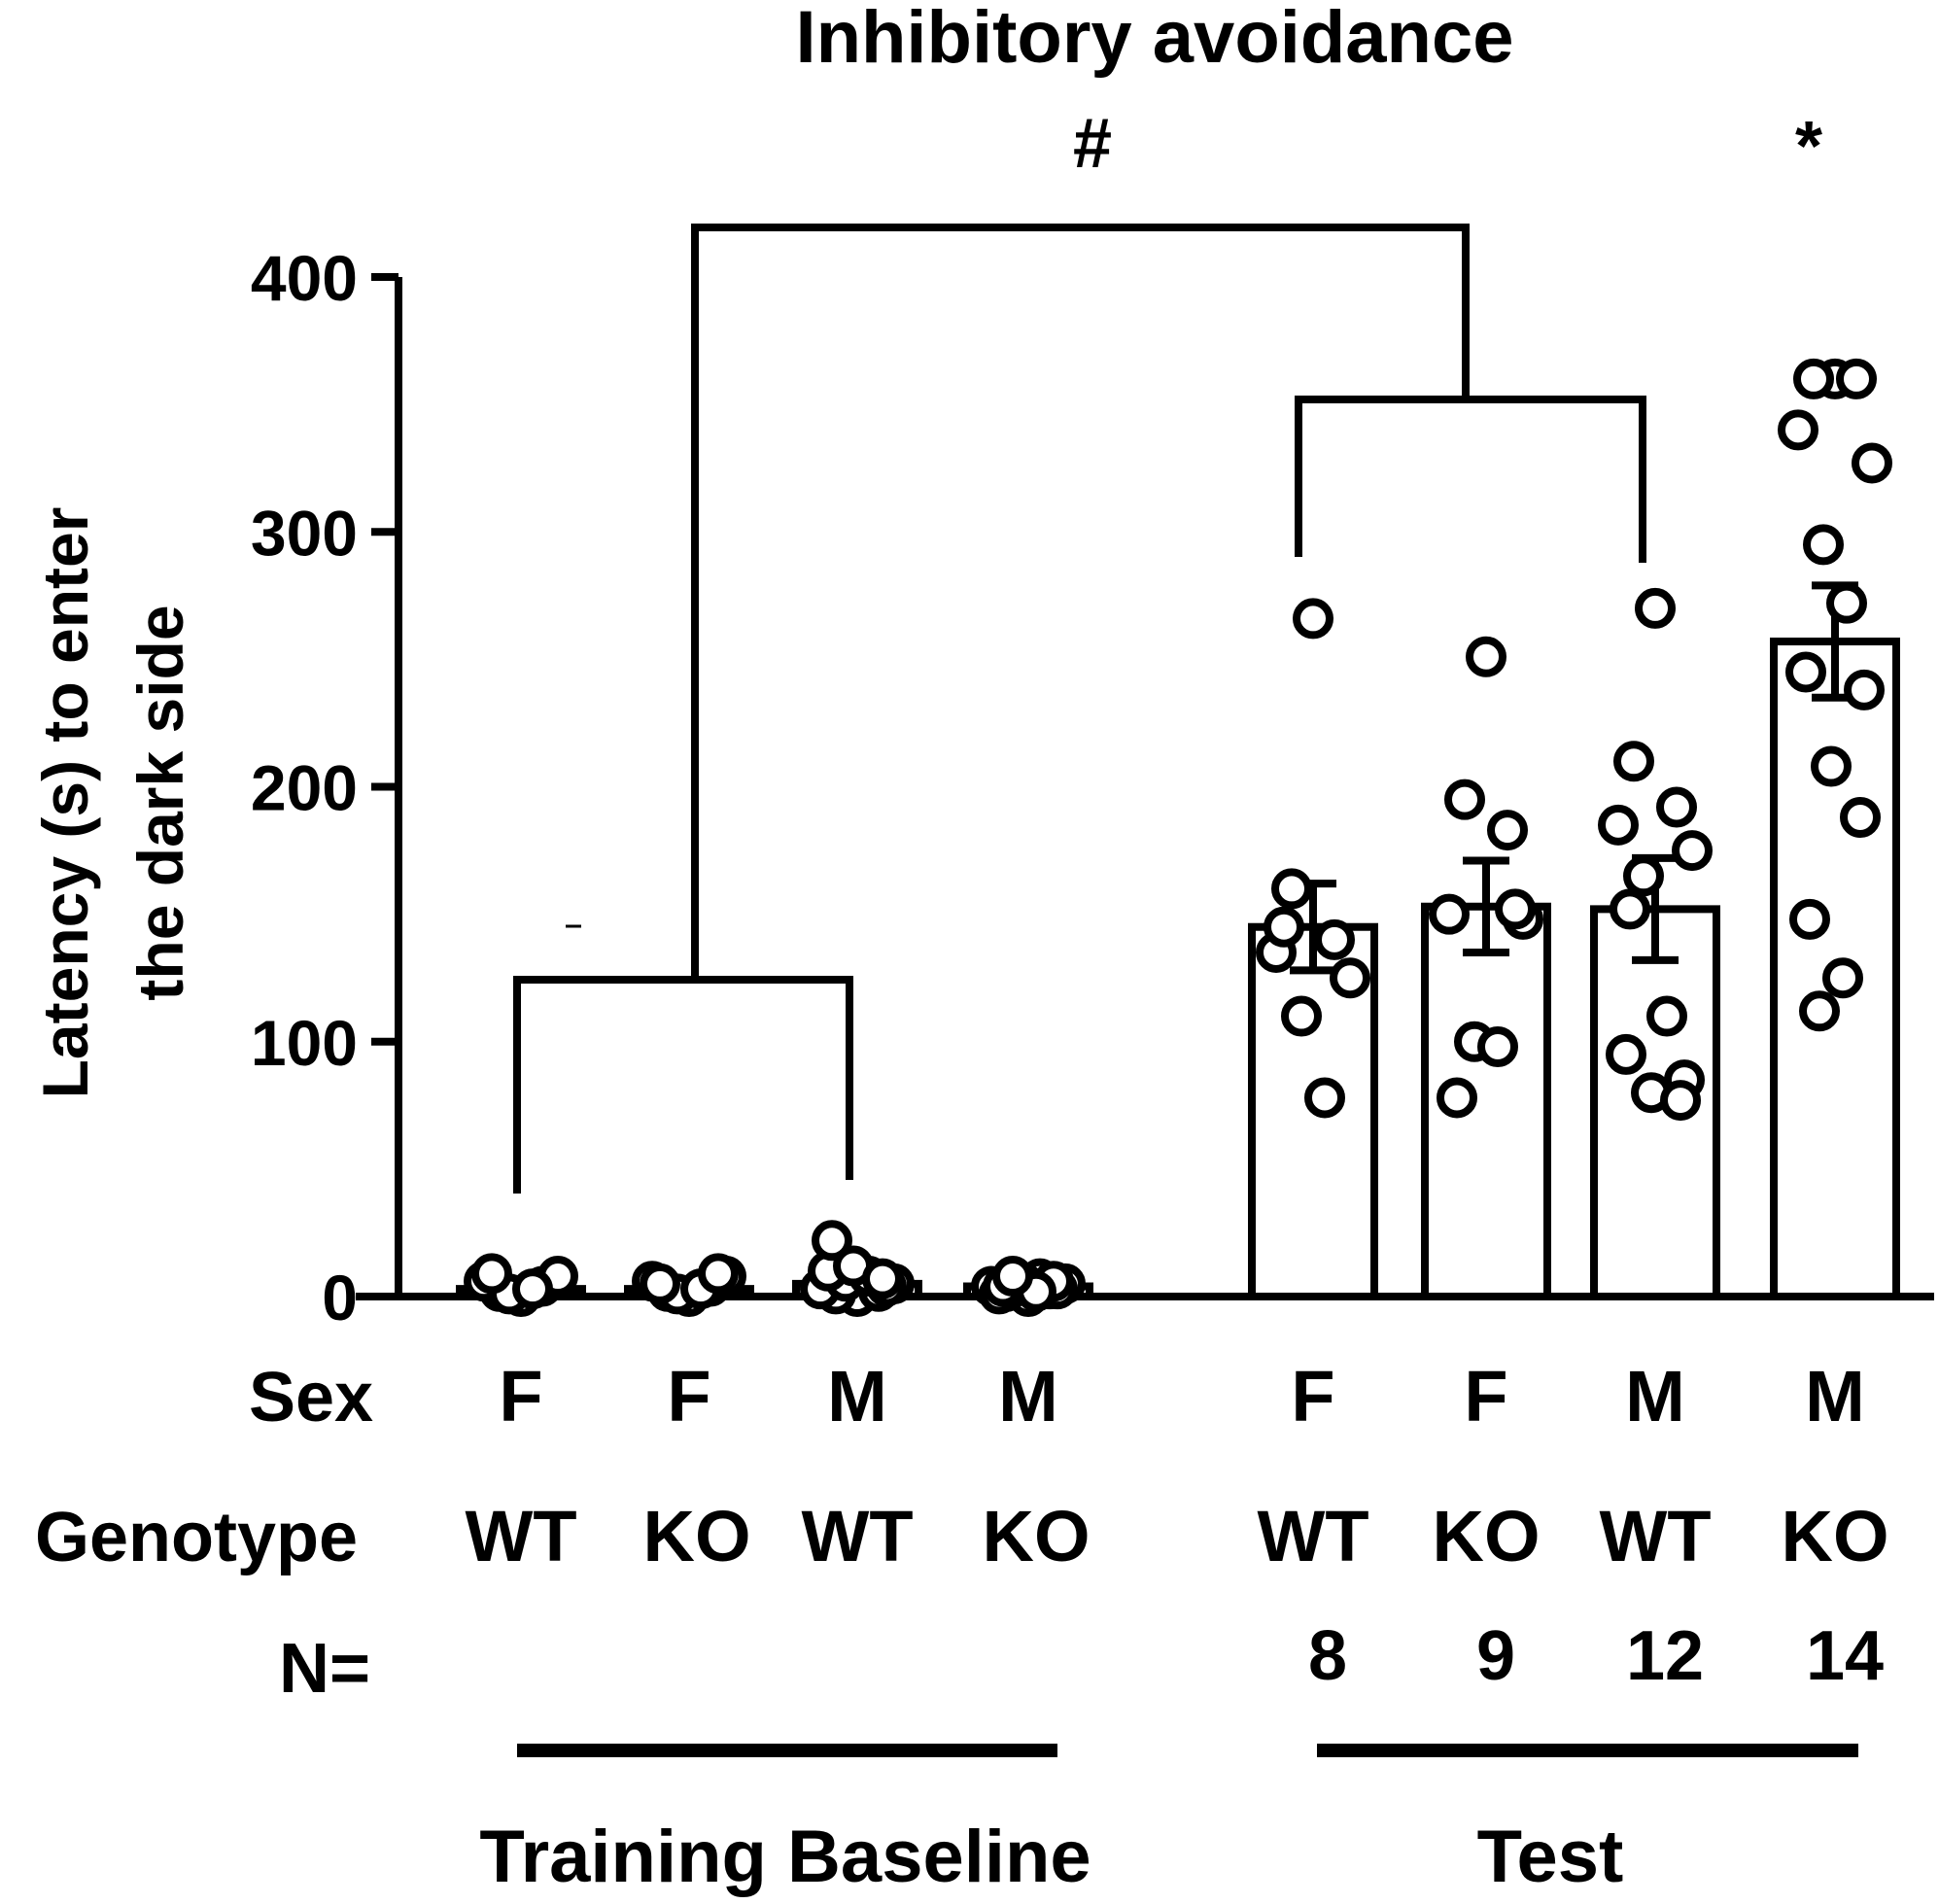 The height and width of the screenshot is (1904, 1939). Describe the element at coordinates (304, 278) in the screenshot. I see `y-tick-label: 400` at that location.